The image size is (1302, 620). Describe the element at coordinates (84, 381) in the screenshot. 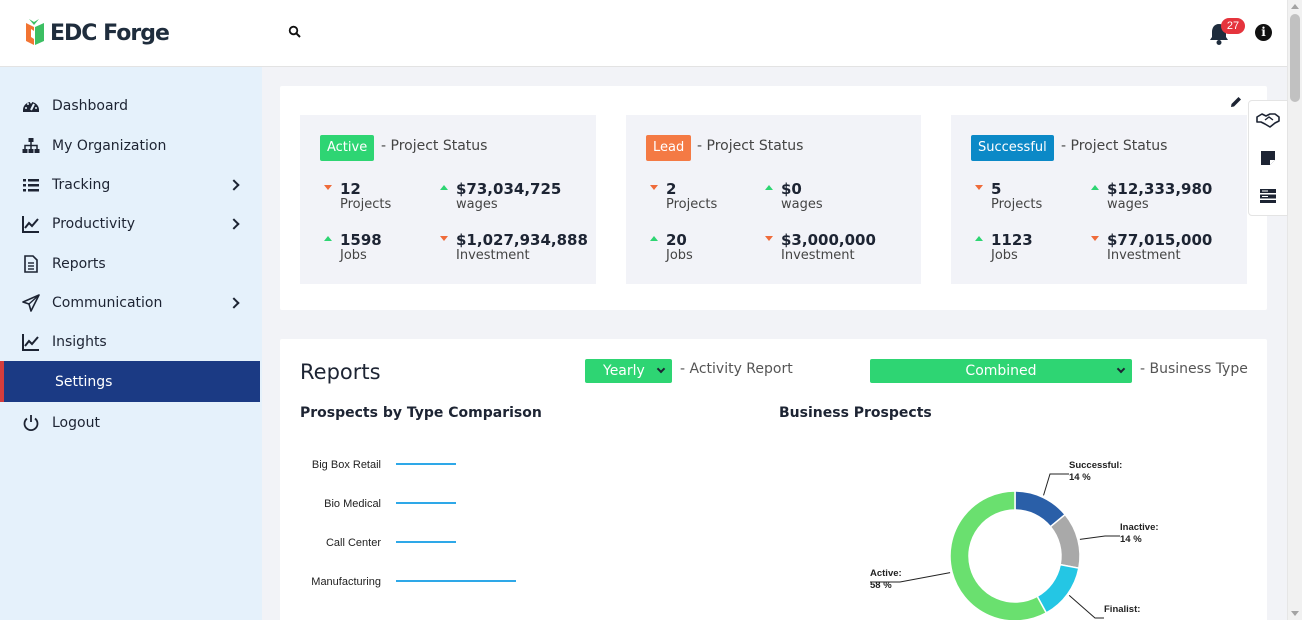

I see `sidebar-item-label: Settings` at that location.